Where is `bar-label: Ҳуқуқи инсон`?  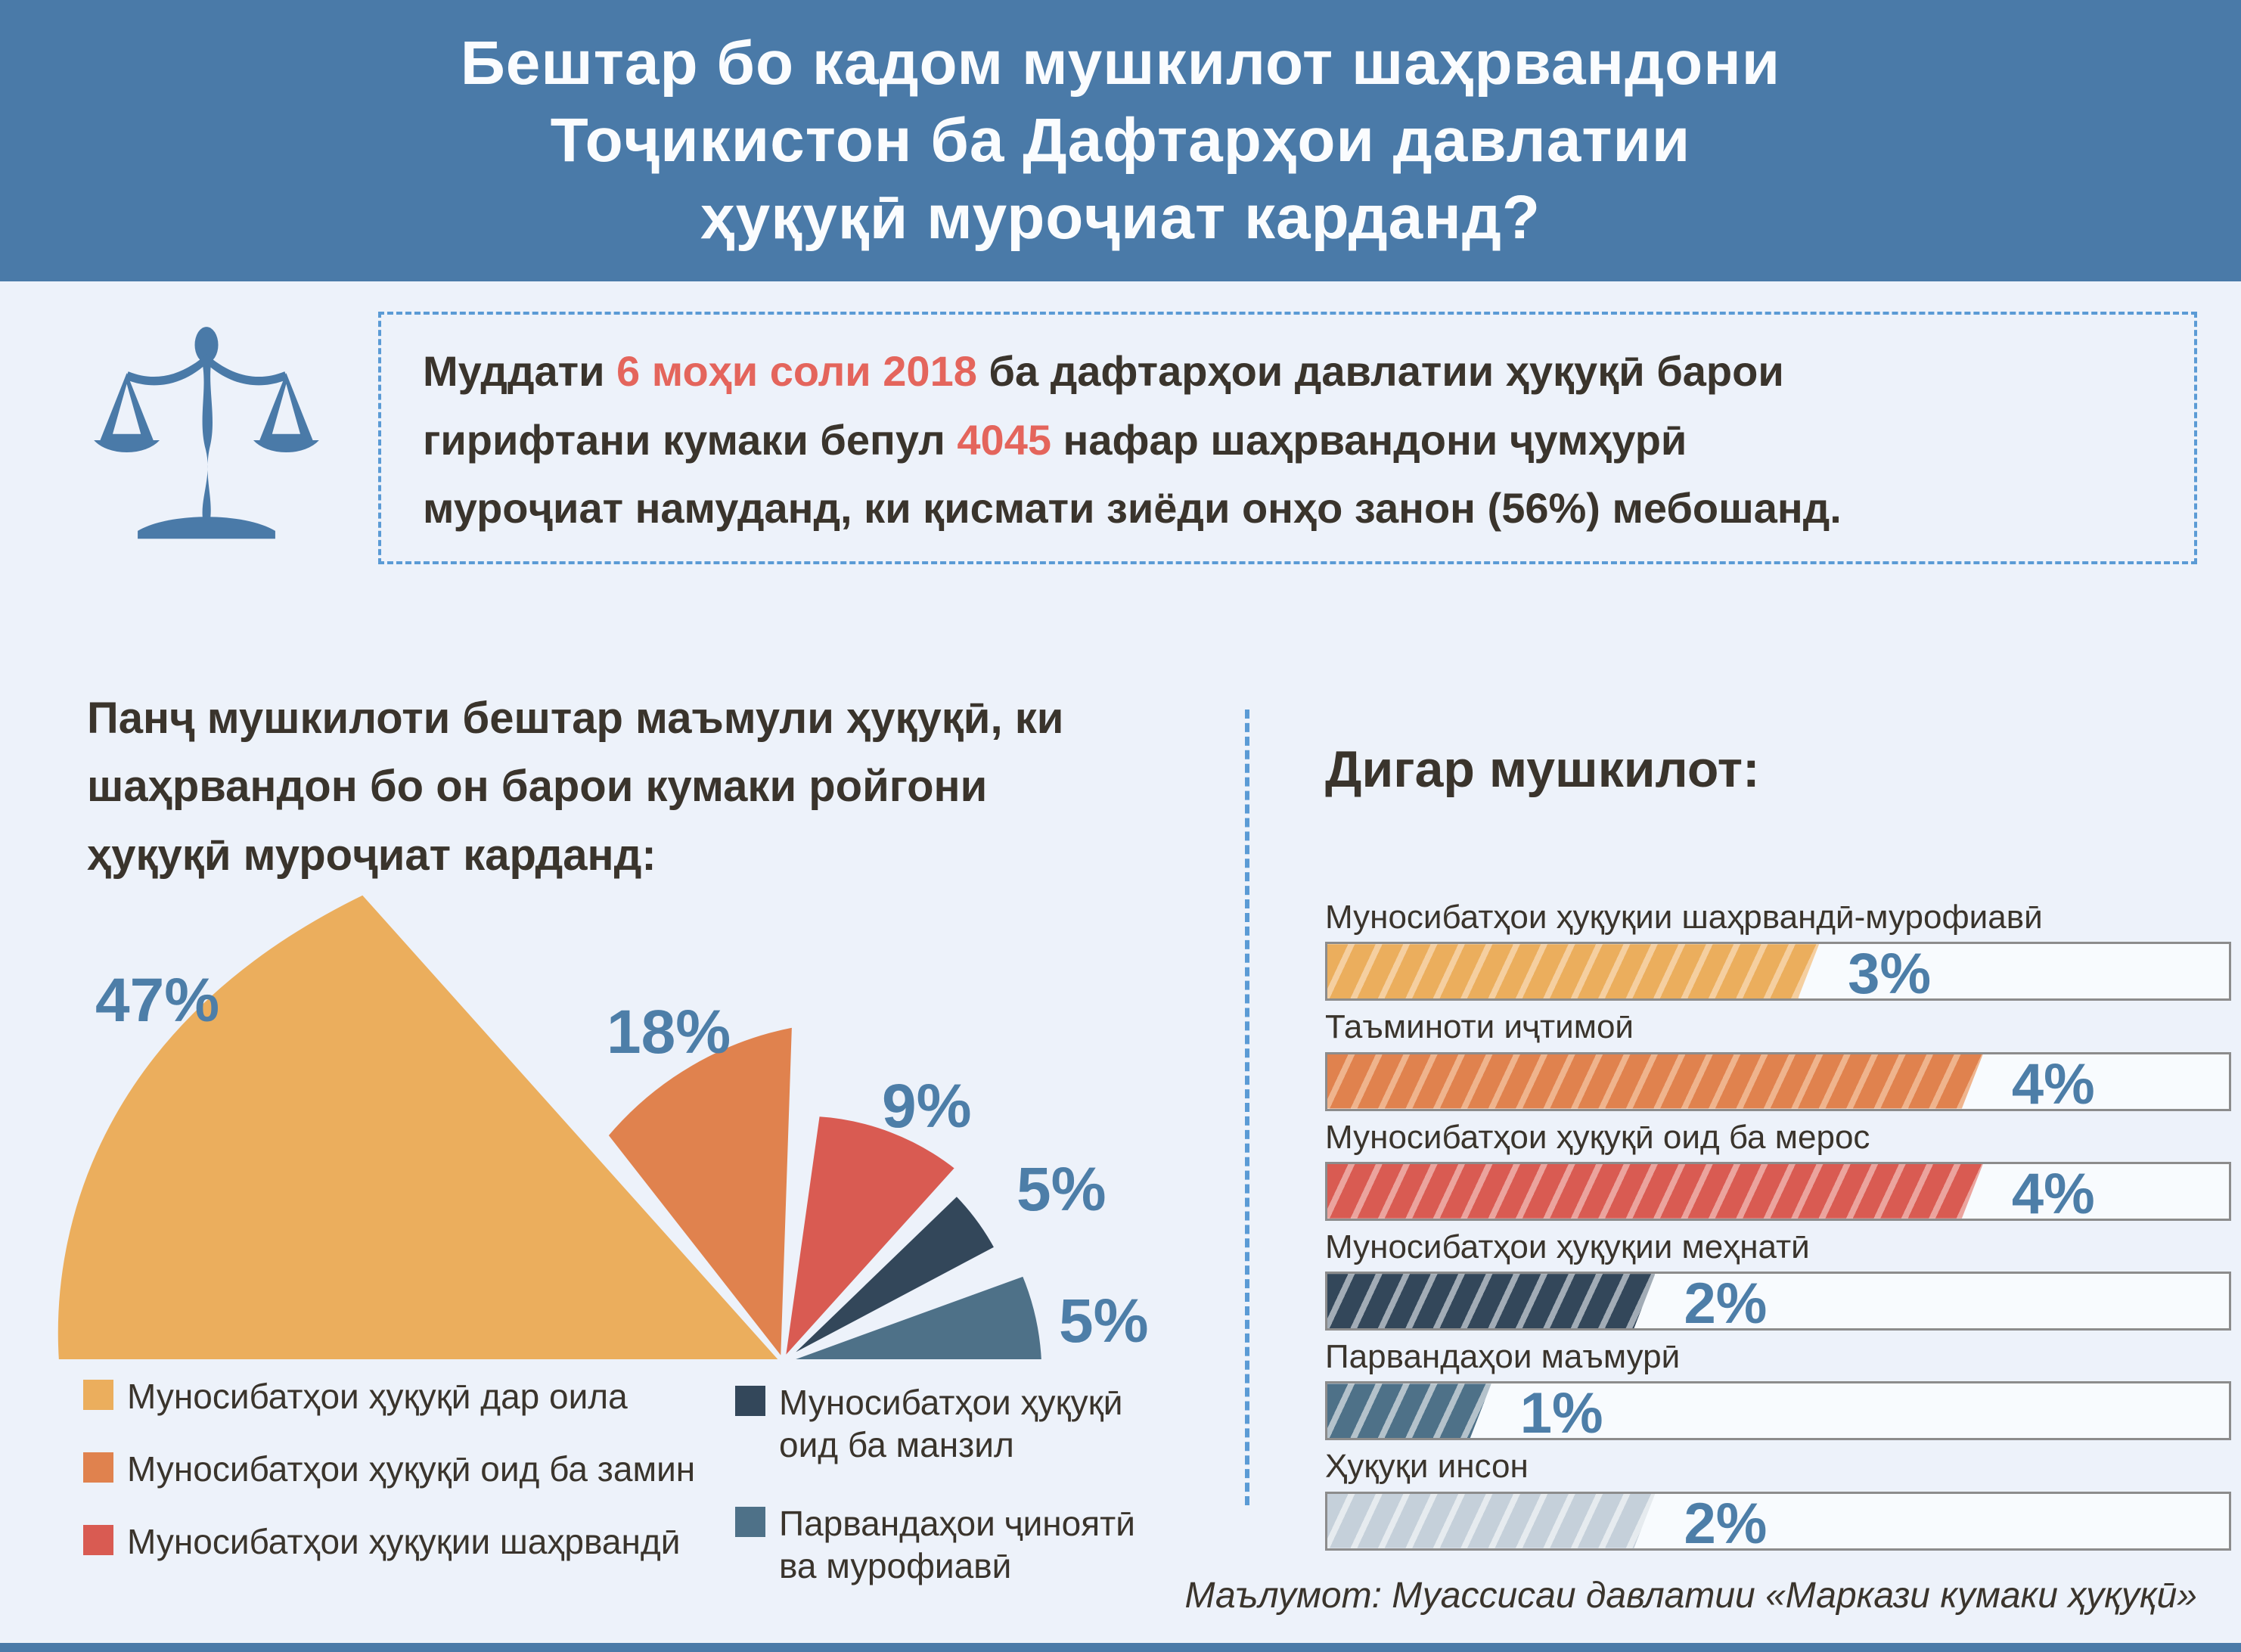 bar-label: Ҳуқуқи инсон is located at coordinates (1427, 1467).